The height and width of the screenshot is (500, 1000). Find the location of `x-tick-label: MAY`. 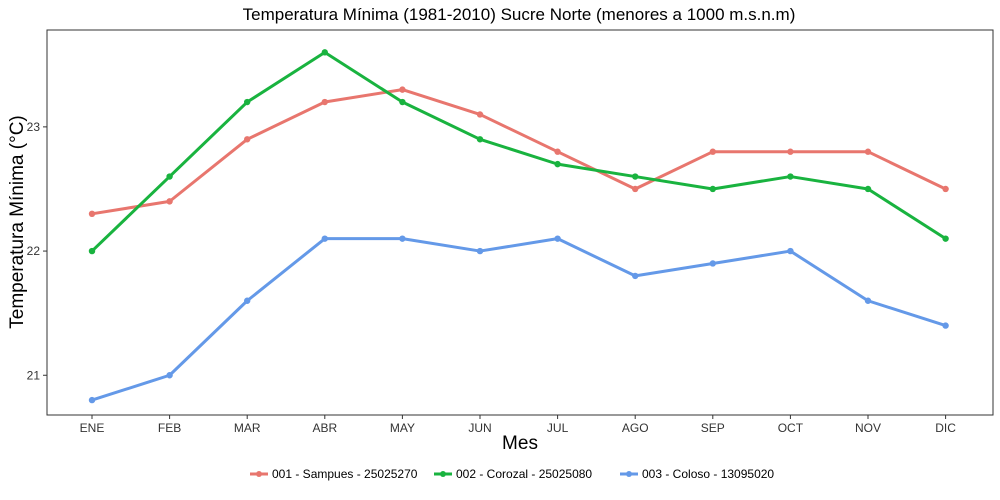

x-tick-label: MAY is located at coordinates (402, 428).